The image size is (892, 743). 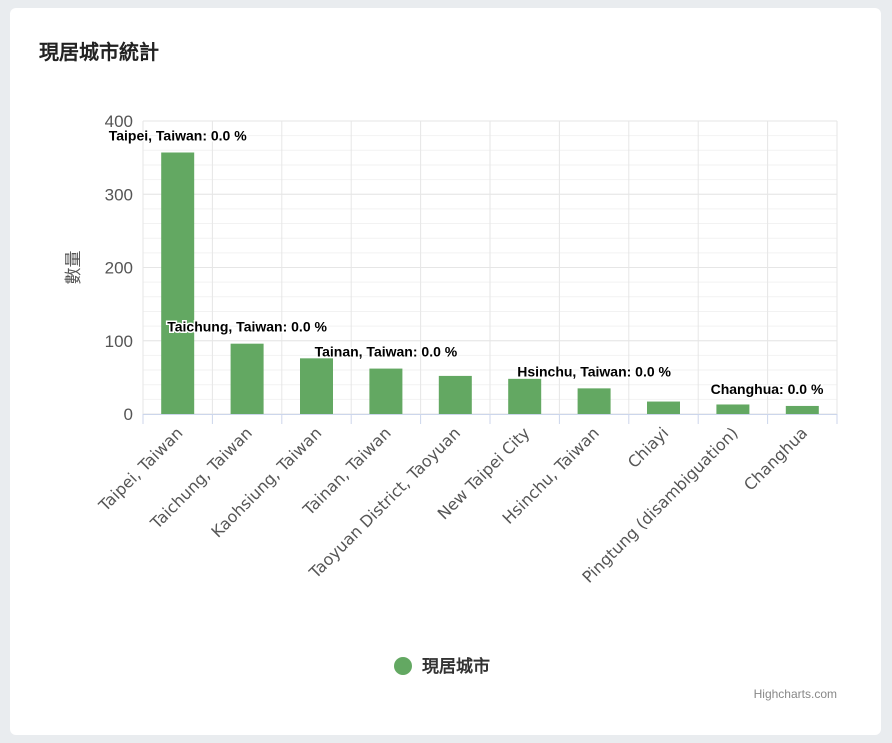 I want to click on legend-label: 現居城市, so click(x=456, y=666).